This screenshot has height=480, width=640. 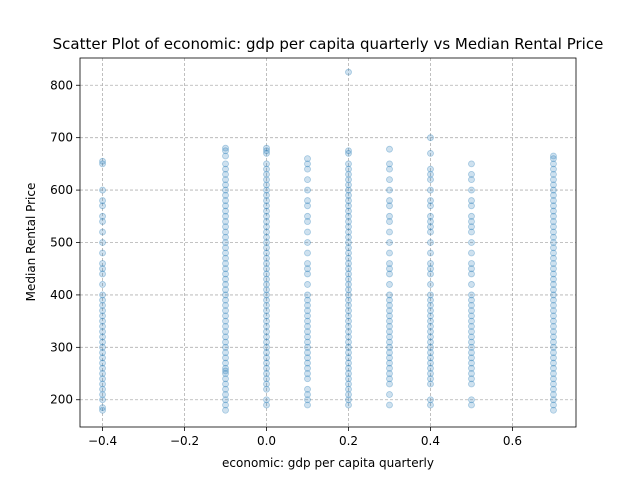 What do you see at coordinates (328, 463) in the screenshot?
I see `x-axis-label: economic: gdp per capita quarterly` at bounding box center [328, 463].